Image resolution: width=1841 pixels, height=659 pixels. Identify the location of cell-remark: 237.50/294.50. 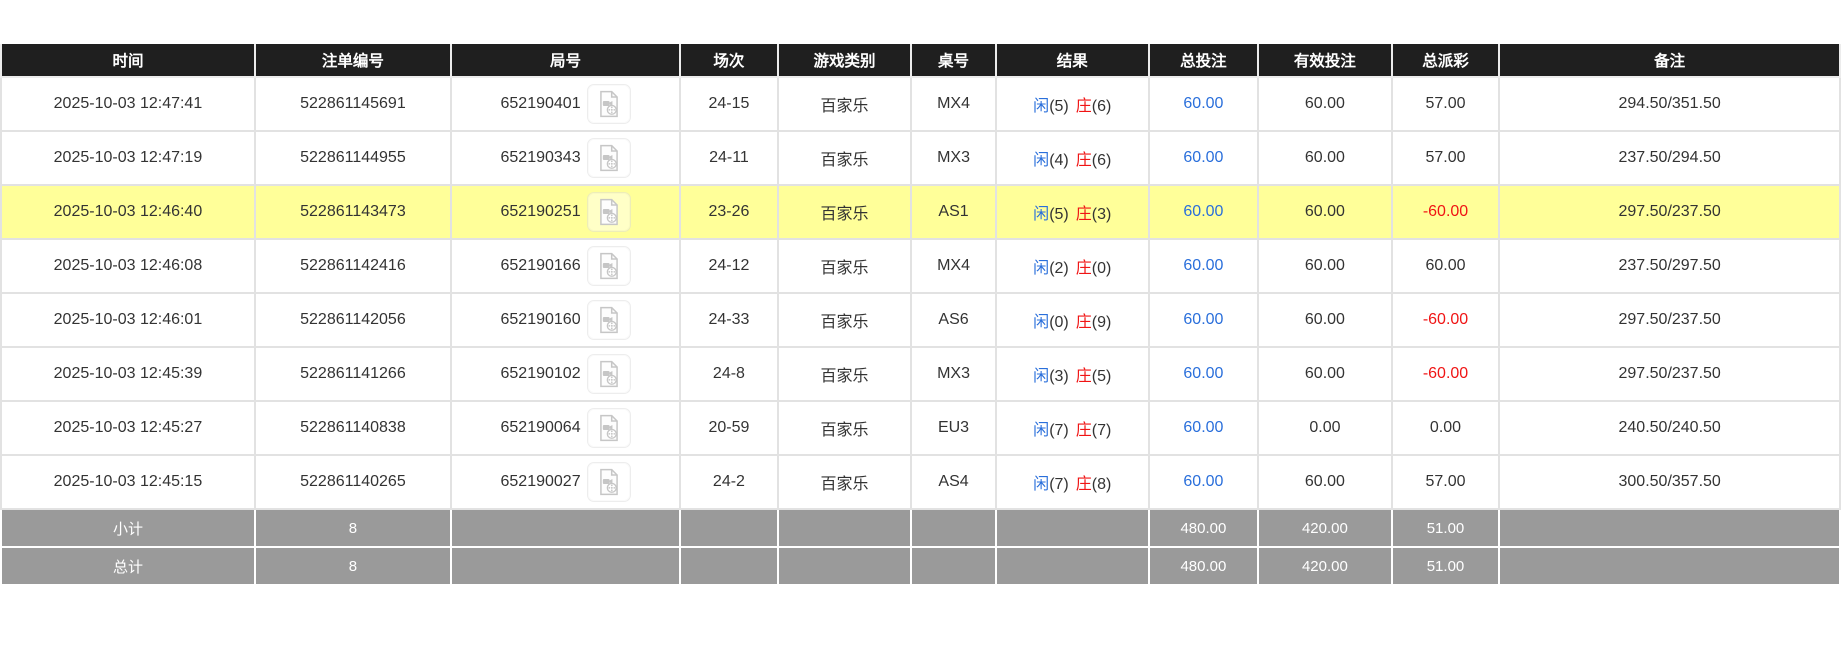
(1670, 159).